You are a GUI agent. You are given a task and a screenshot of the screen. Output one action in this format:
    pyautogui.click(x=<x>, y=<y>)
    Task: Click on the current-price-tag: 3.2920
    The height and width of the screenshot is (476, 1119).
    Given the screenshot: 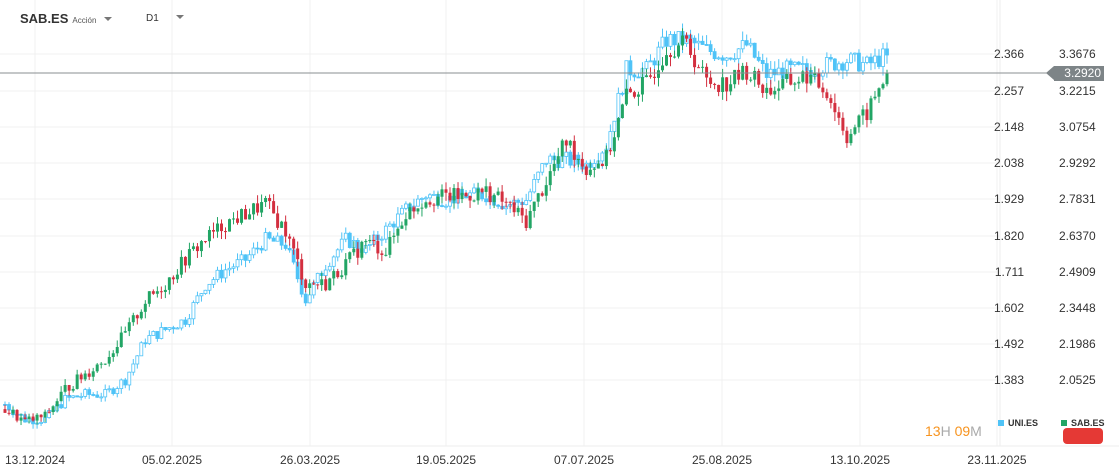 What is the action you would take?
    pyautogui.click(x=1075, y=73)
    